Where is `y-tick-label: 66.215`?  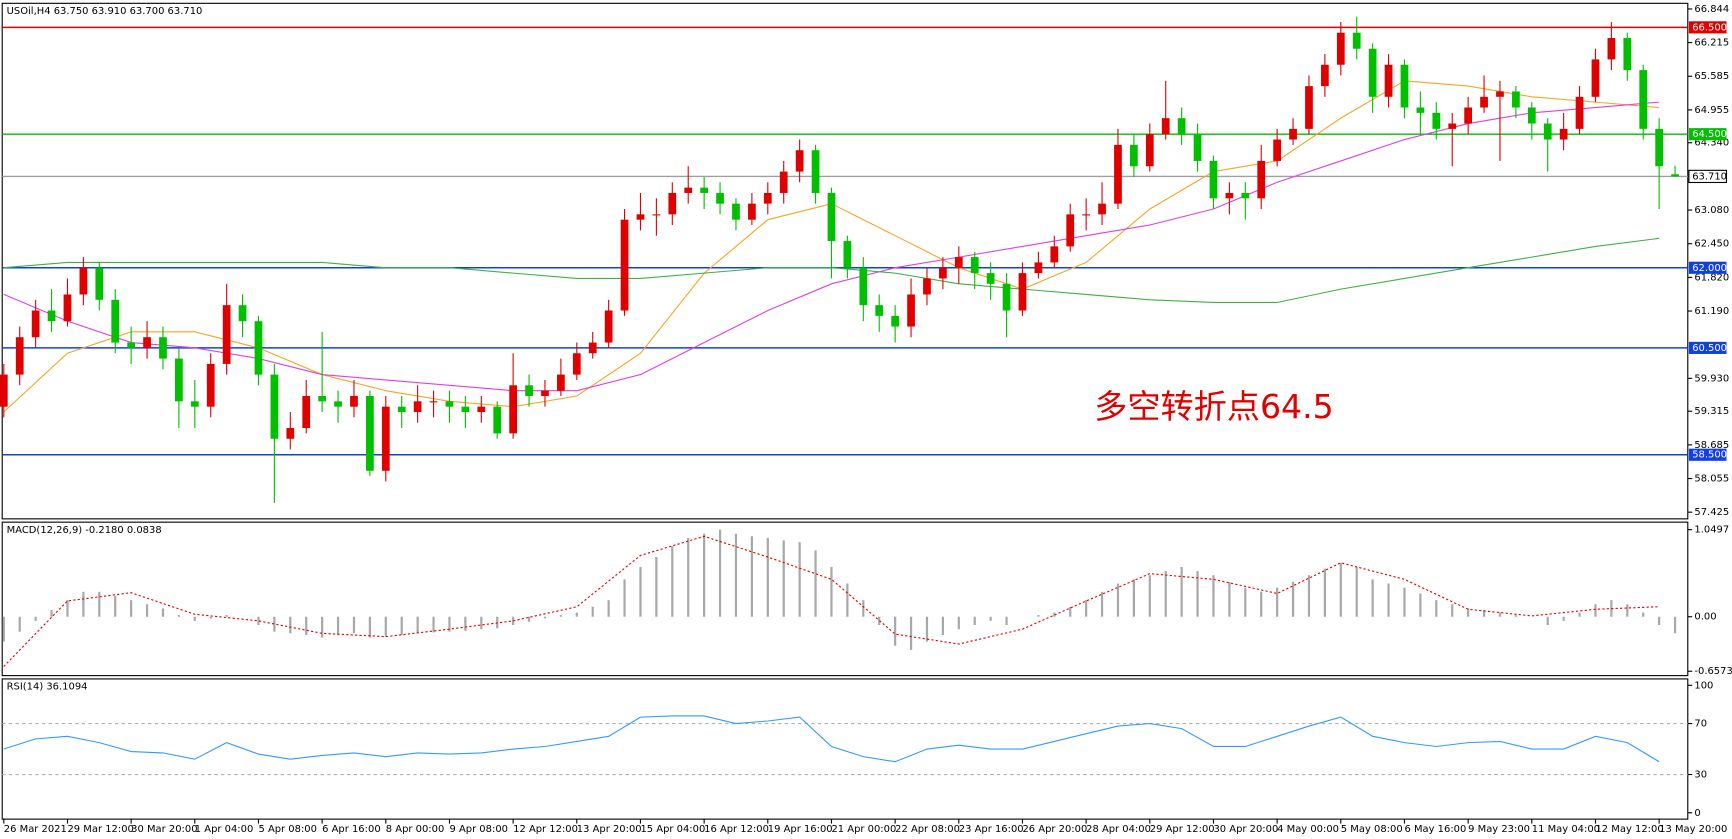
y-tick-label: 66.215 is located at coordinates (1711, 43).